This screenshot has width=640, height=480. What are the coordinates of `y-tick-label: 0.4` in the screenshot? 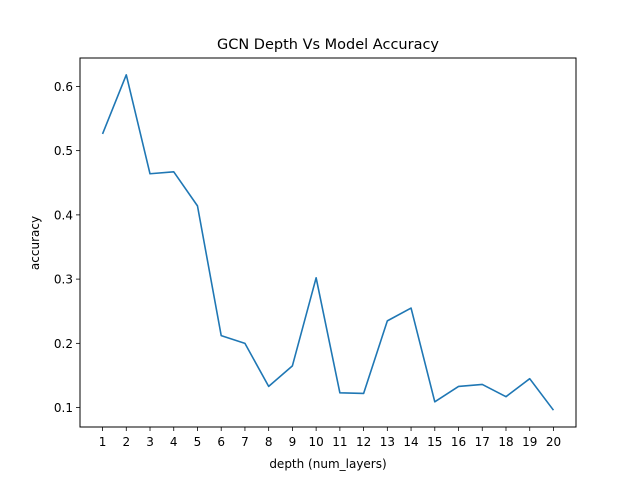 It's located at (63, 215).